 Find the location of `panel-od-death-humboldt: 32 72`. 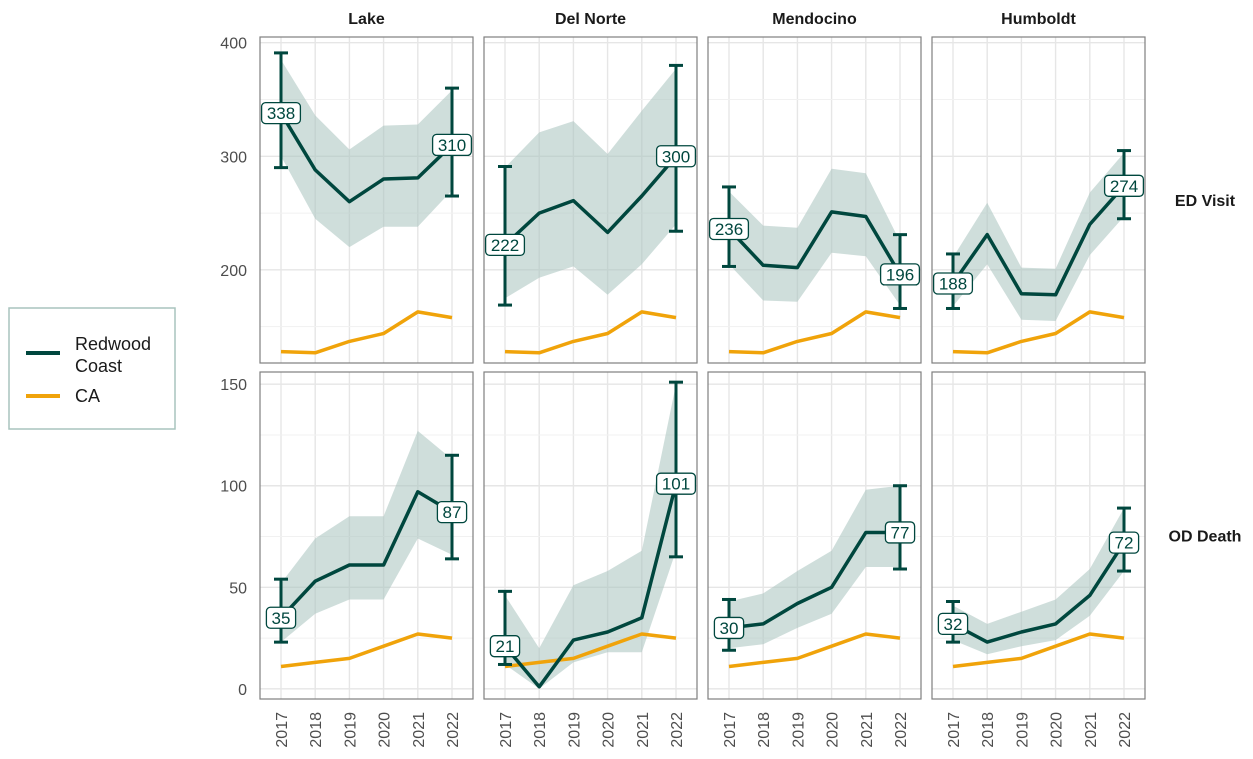

panel-od-death-humboldt: 32 72 is located at coordinates (1038, 535).